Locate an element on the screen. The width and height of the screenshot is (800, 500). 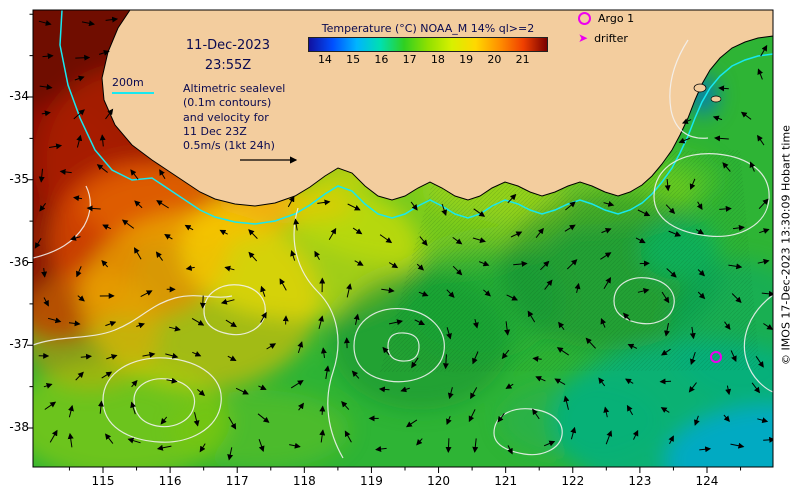
y-tick-label: -35 is located at coordinates (19, 178).